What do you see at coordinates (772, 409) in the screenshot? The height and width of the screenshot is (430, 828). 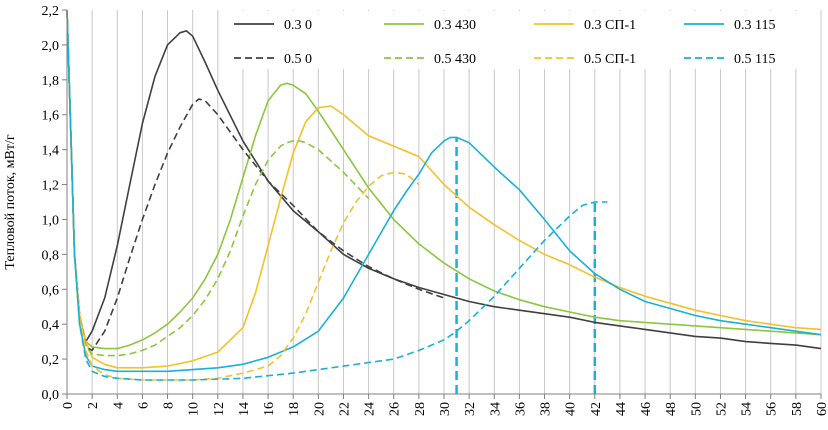 I see `x-tick-label-56: 56` at bounding box center [772, 409].